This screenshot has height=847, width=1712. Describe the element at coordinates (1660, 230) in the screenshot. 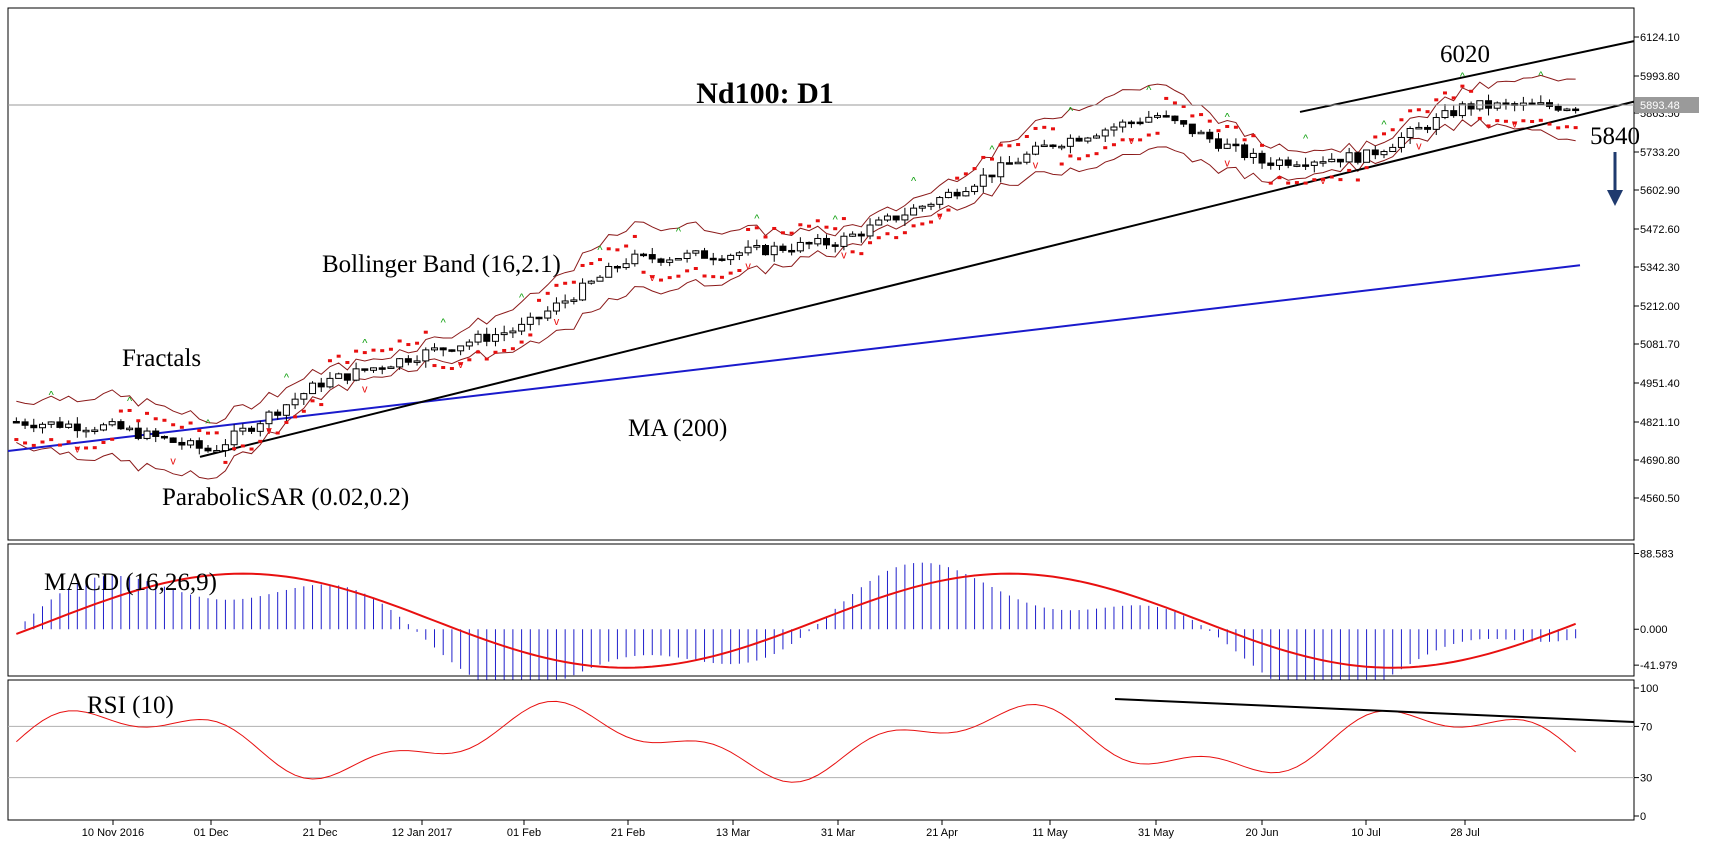

I see `price-tick-label: 5472.60` at that location.